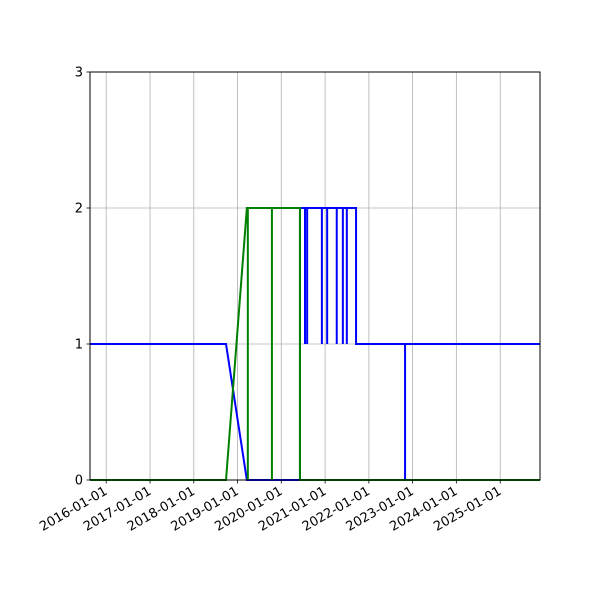 This screenshot has width=600, height=604. Describe the element at coordinates (79, 209) in the screenshot. I see `y-tick-label: 2` at that location.